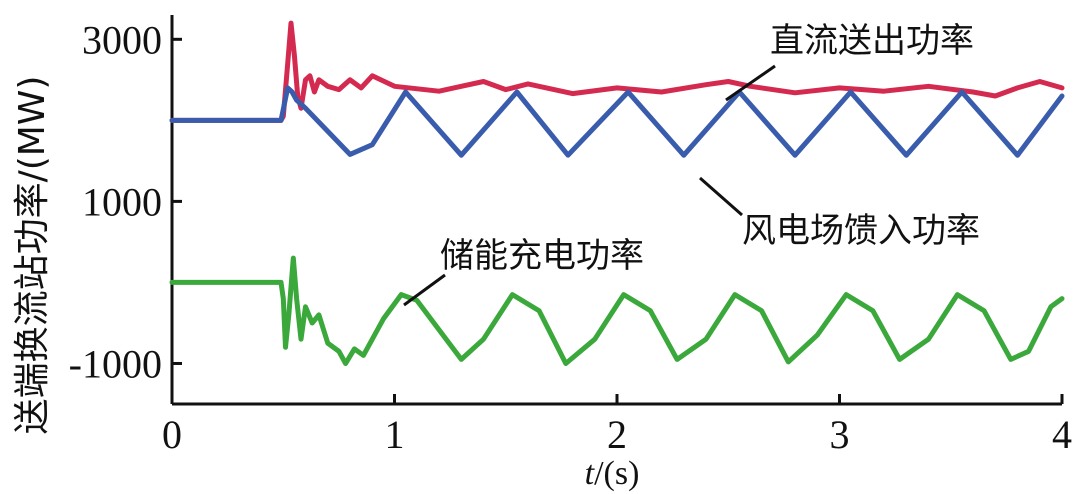 The image size is (1080, 494). Describe the element at coordinates (1062, 434) in the screenshot. I see `x-tick-label-4: 4` at that location.